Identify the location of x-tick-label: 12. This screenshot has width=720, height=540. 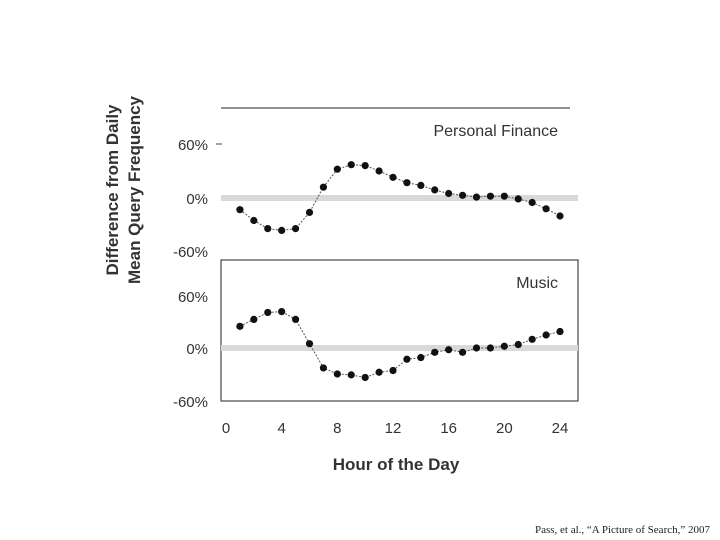
(393, 428).